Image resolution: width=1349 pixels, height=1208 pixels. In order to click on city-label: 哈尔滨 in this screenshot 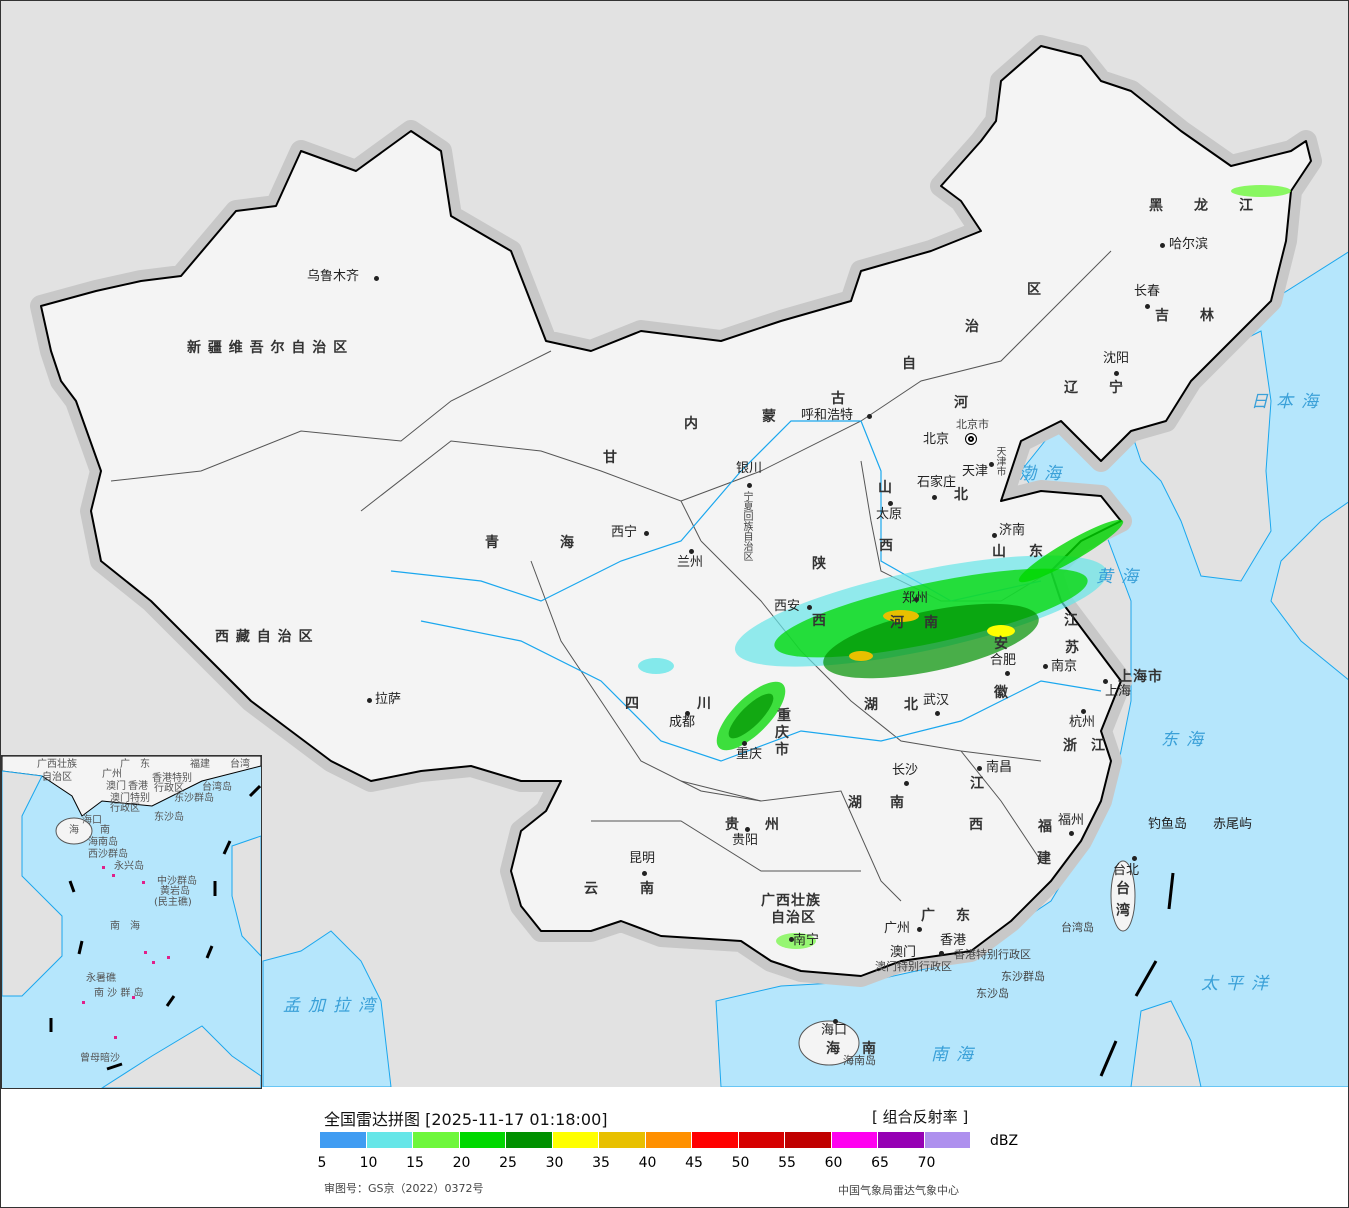, I will do `click(1189, 244)`.